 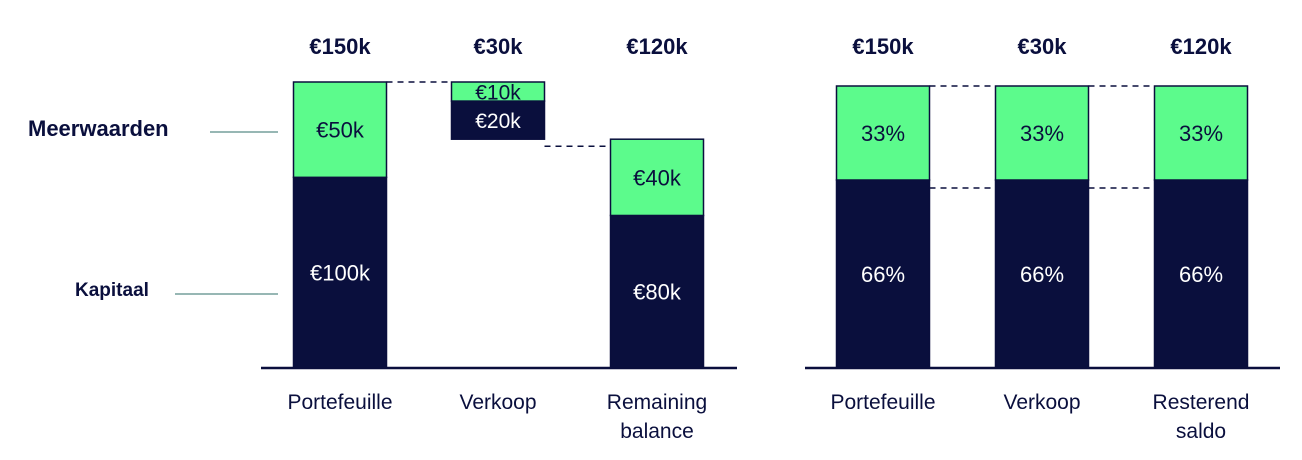 I want to click on chart2-category-resterend-saldo-l2: saldo, so click(x=1201, y=431).